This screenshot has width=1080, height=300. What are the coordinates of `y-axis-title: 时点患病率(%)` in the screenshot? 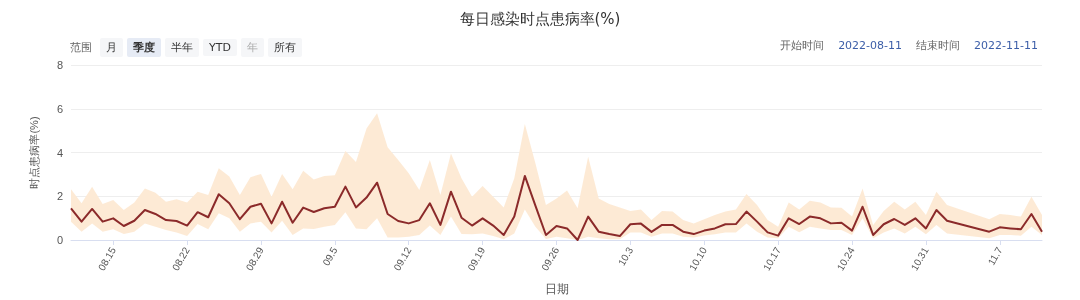 It's located at (33, 152).